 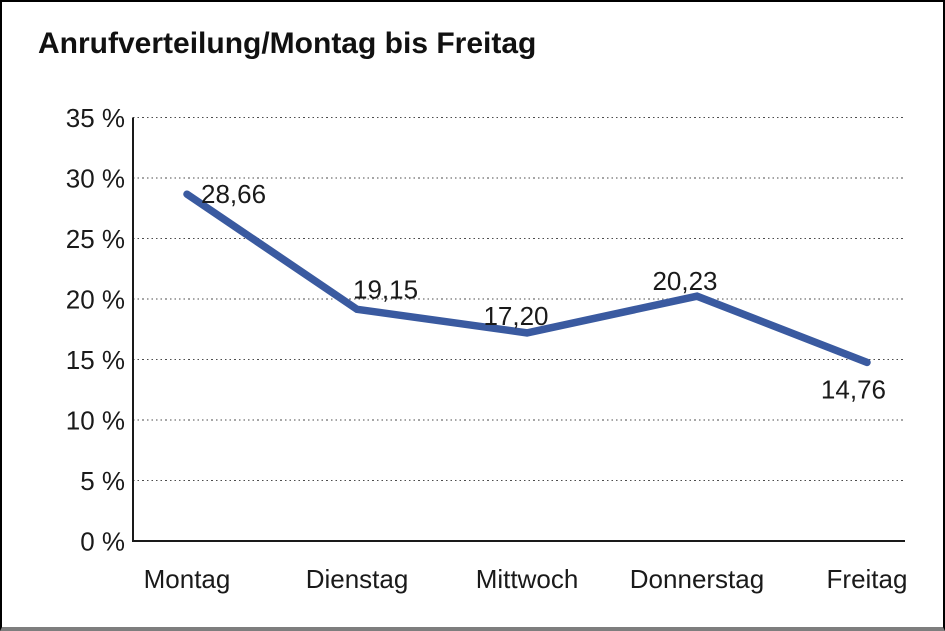 What do you see at coordinates (95, 421) in the screenshot?
I see `y-tick-label: 10 %` at bounding box center [95, 421].